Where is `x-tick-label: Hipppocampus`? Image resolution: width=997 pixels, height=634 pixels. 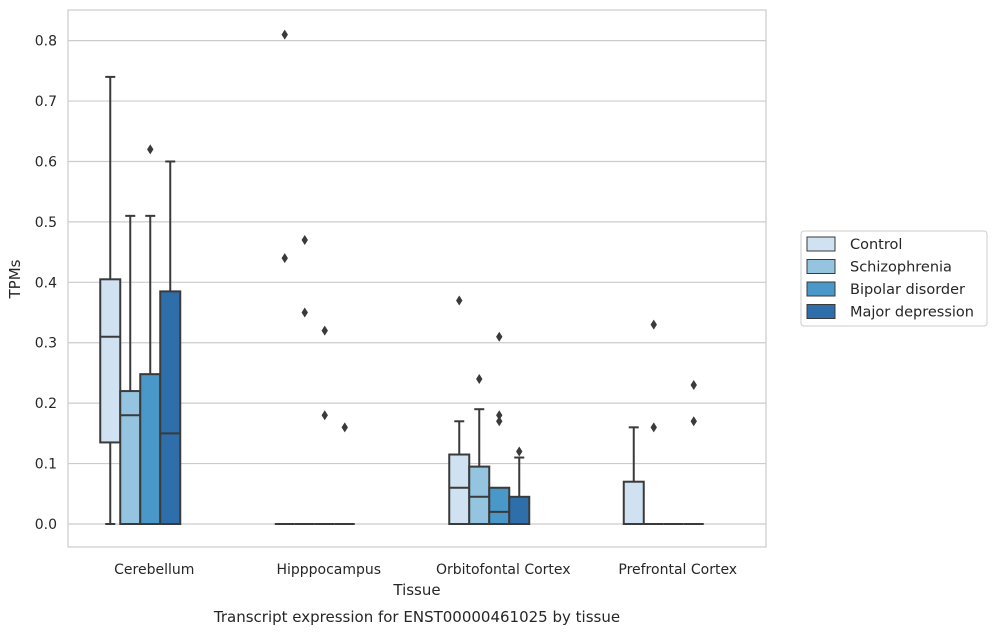 x-tick-label: Hipppocampus is located at coordinates (328, 570).